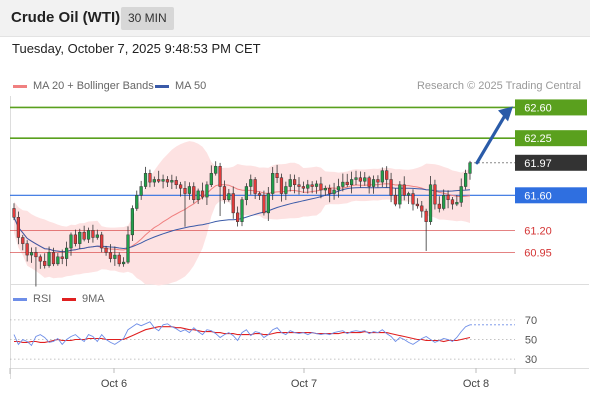 The height and width of the screenshot is (400, 590). What do you see at coordinates (531, 321) in the screenshot?
I see `rsi-tick-70: 70` at bounding box center [531, 321].